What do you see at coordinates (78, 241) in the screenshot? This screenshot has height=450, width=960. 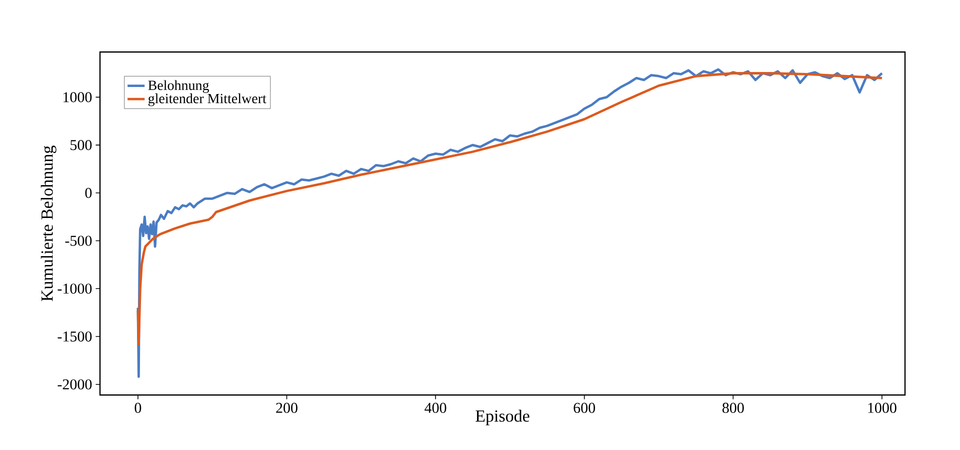 I see `y-tick-label: -500` at bounding box center [78, 241].